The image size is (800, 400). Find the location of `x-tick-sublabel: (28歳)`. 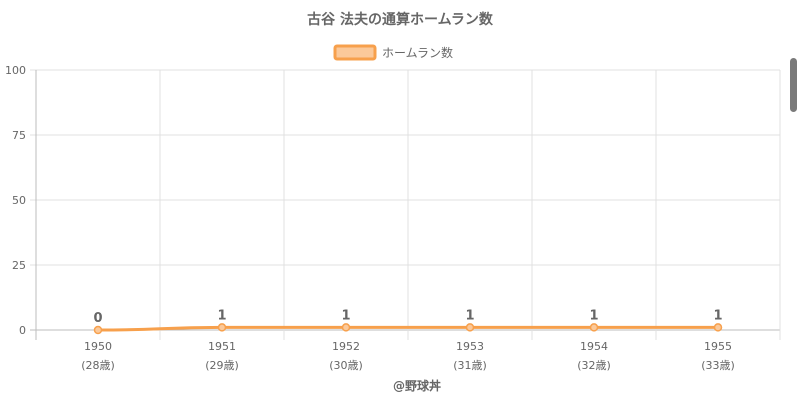

x-tick-sublabel: (28歳) is located at coordinates (98, 365).